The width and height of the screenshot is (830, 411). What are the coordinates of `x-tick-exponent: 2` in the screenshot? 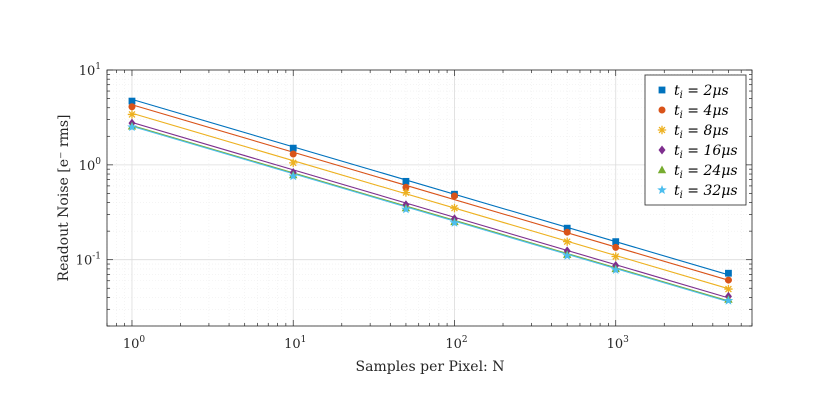 It's located at (465, 340).